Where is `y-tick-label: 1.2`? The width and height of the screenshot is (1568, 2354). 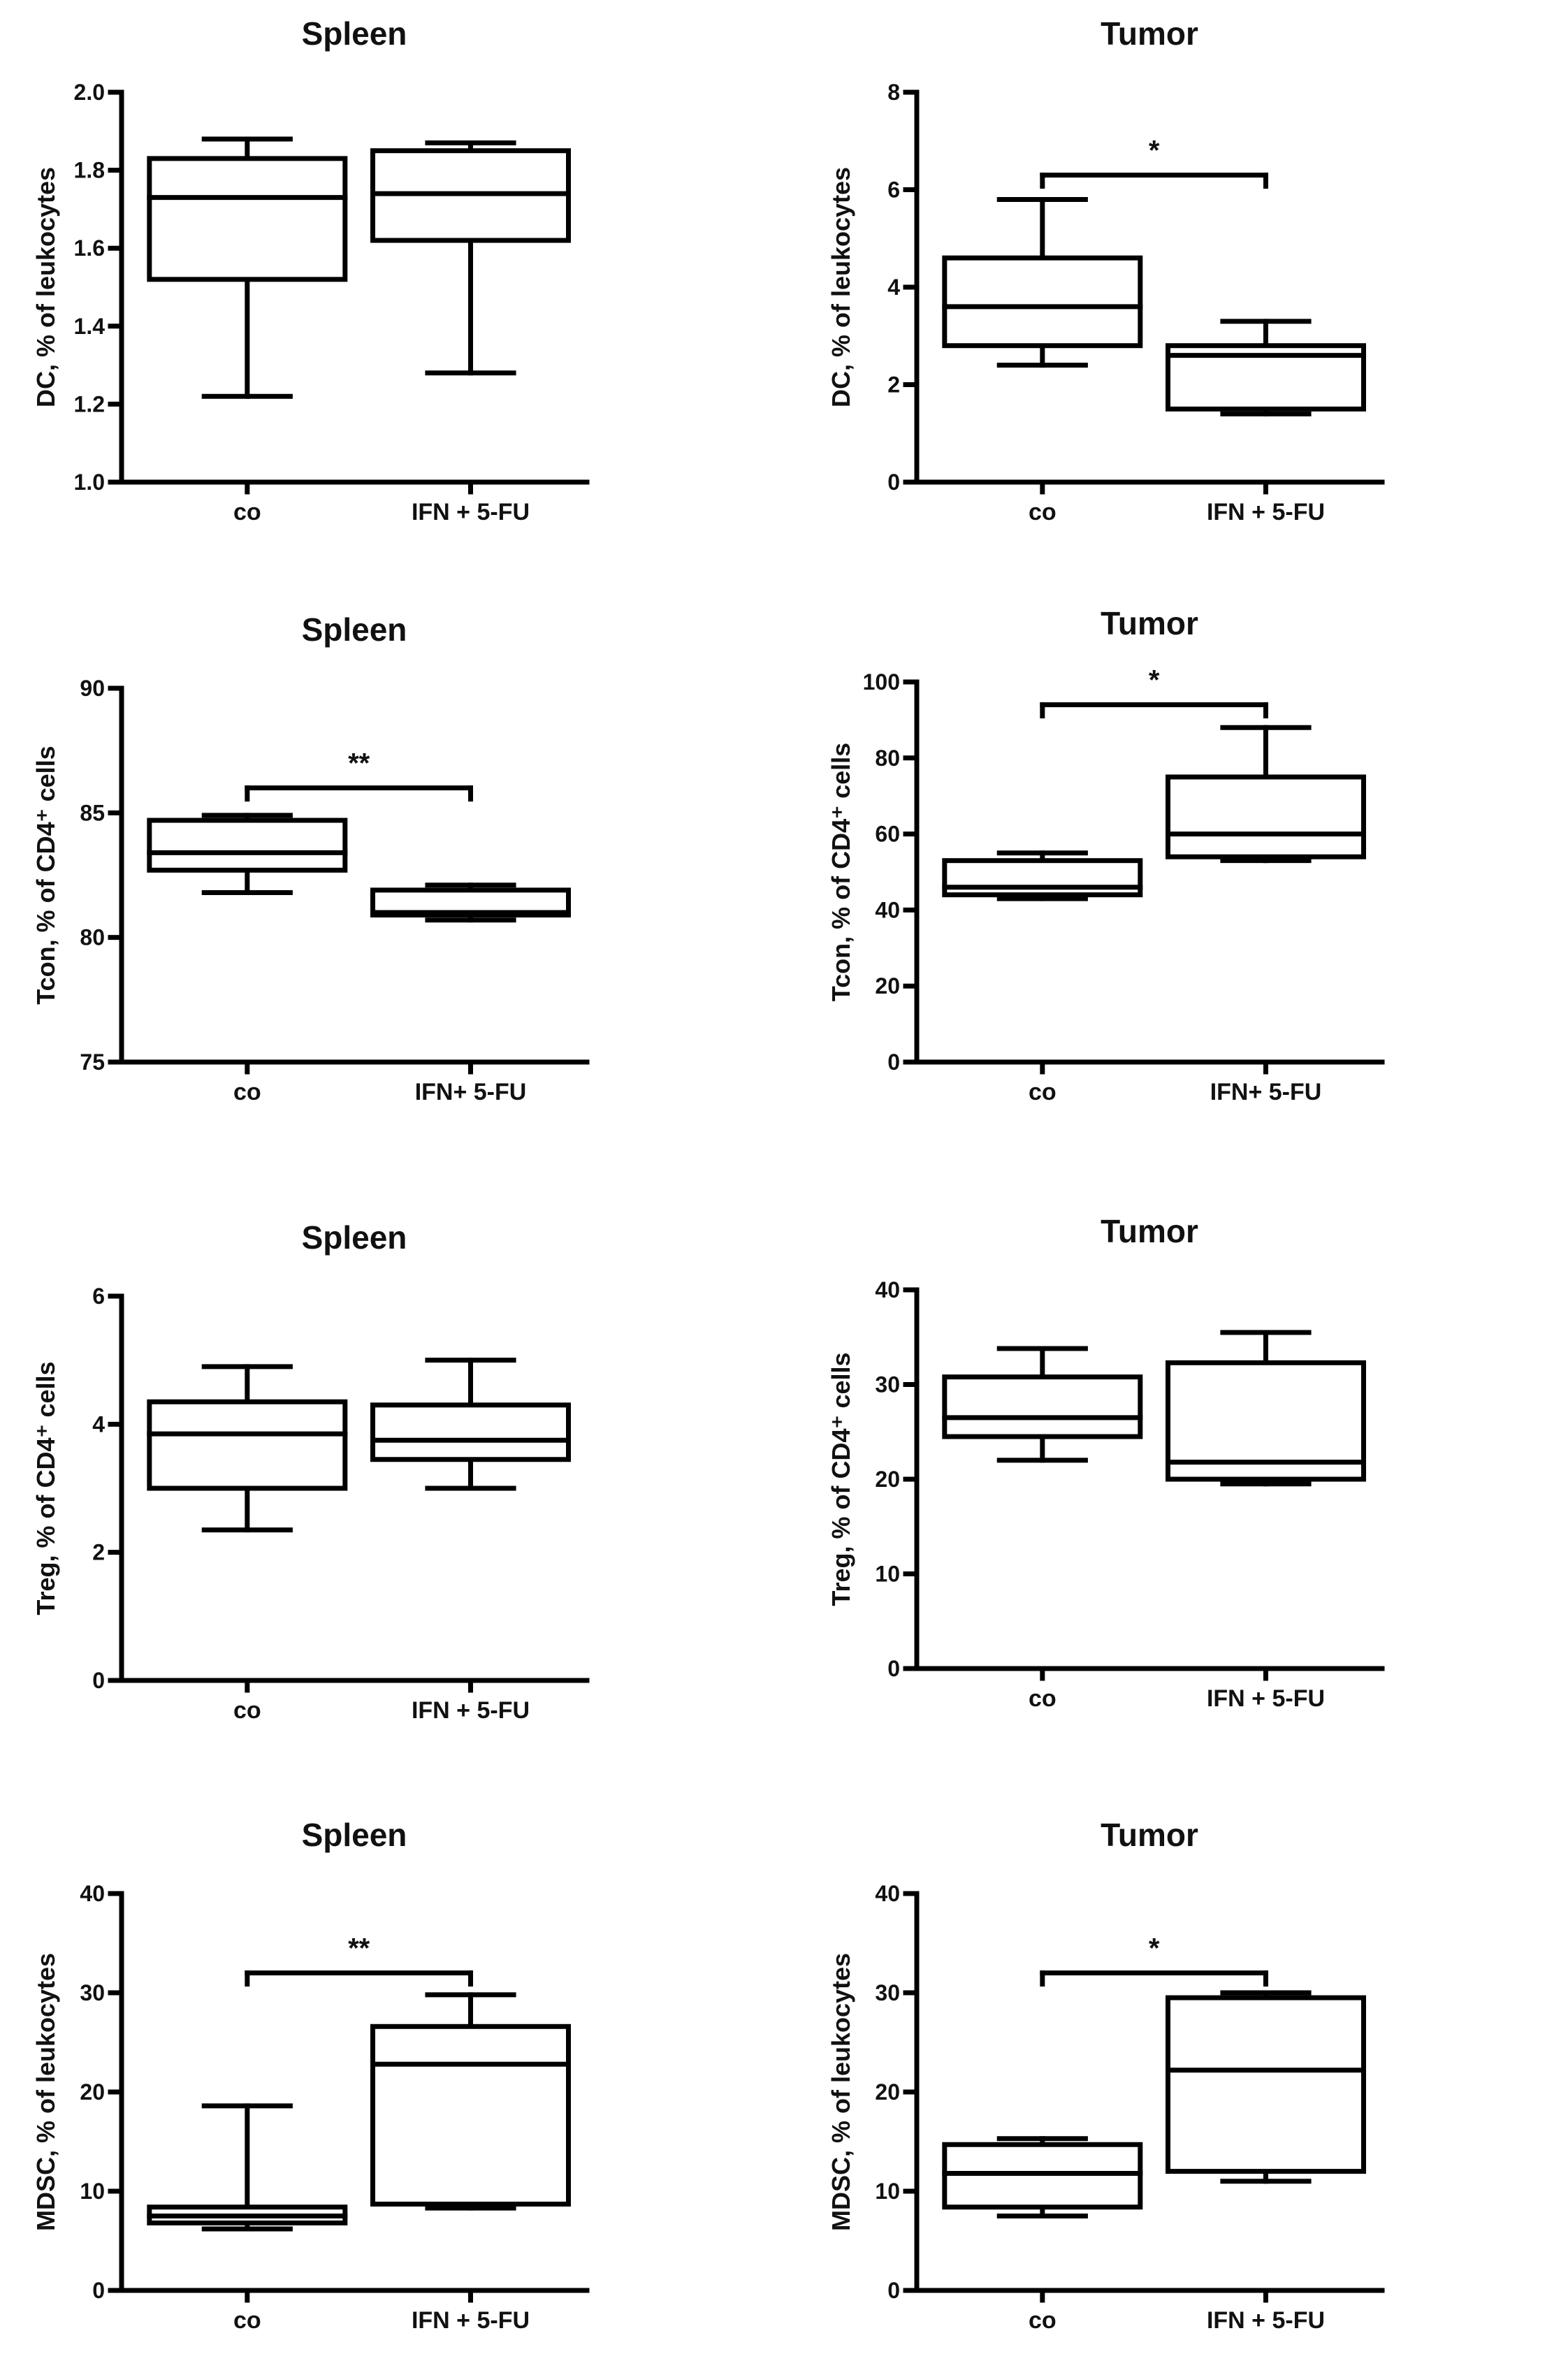
y-tick-label: 1.2 is located at coordinates (89, 403).